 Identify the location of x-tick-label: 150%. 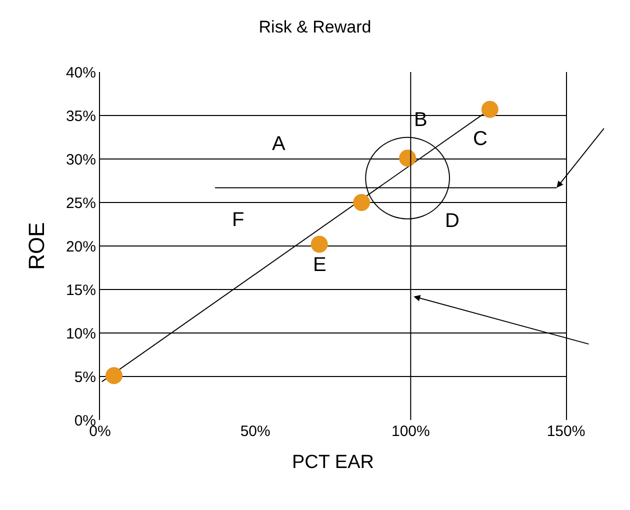
(566, 431).